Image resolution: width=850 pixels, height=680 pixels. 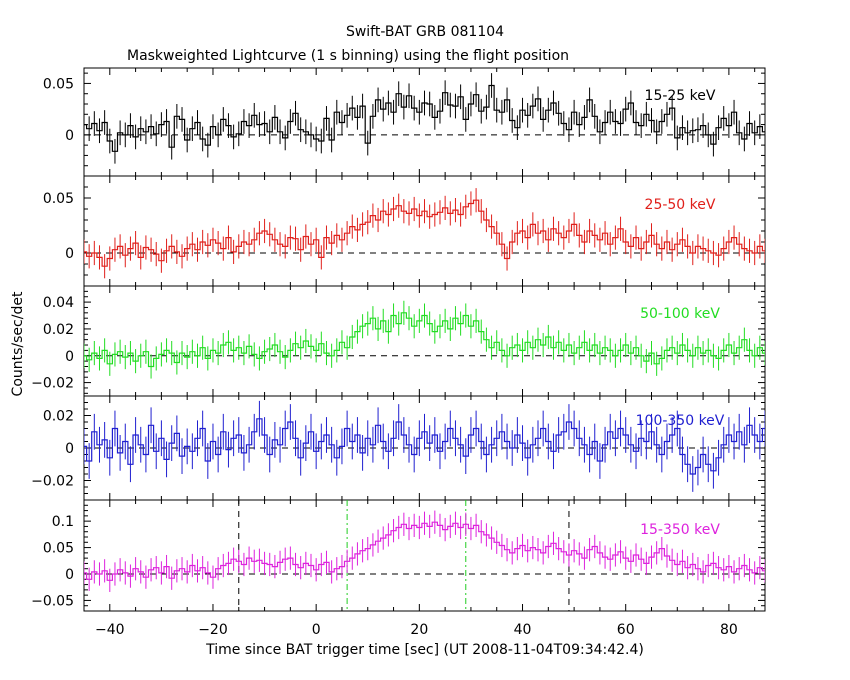 I want to click on band-label: 25-50 keV, so click(x=680, y=205).